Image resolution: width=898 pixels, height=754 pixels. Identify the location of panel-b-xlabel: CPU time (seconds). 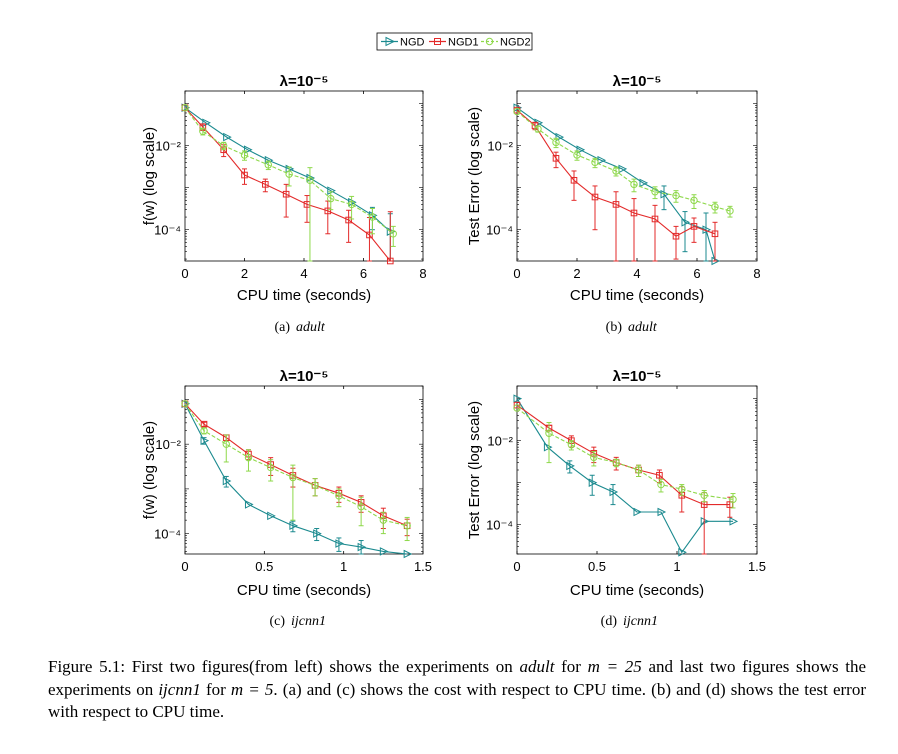
(637, 295).